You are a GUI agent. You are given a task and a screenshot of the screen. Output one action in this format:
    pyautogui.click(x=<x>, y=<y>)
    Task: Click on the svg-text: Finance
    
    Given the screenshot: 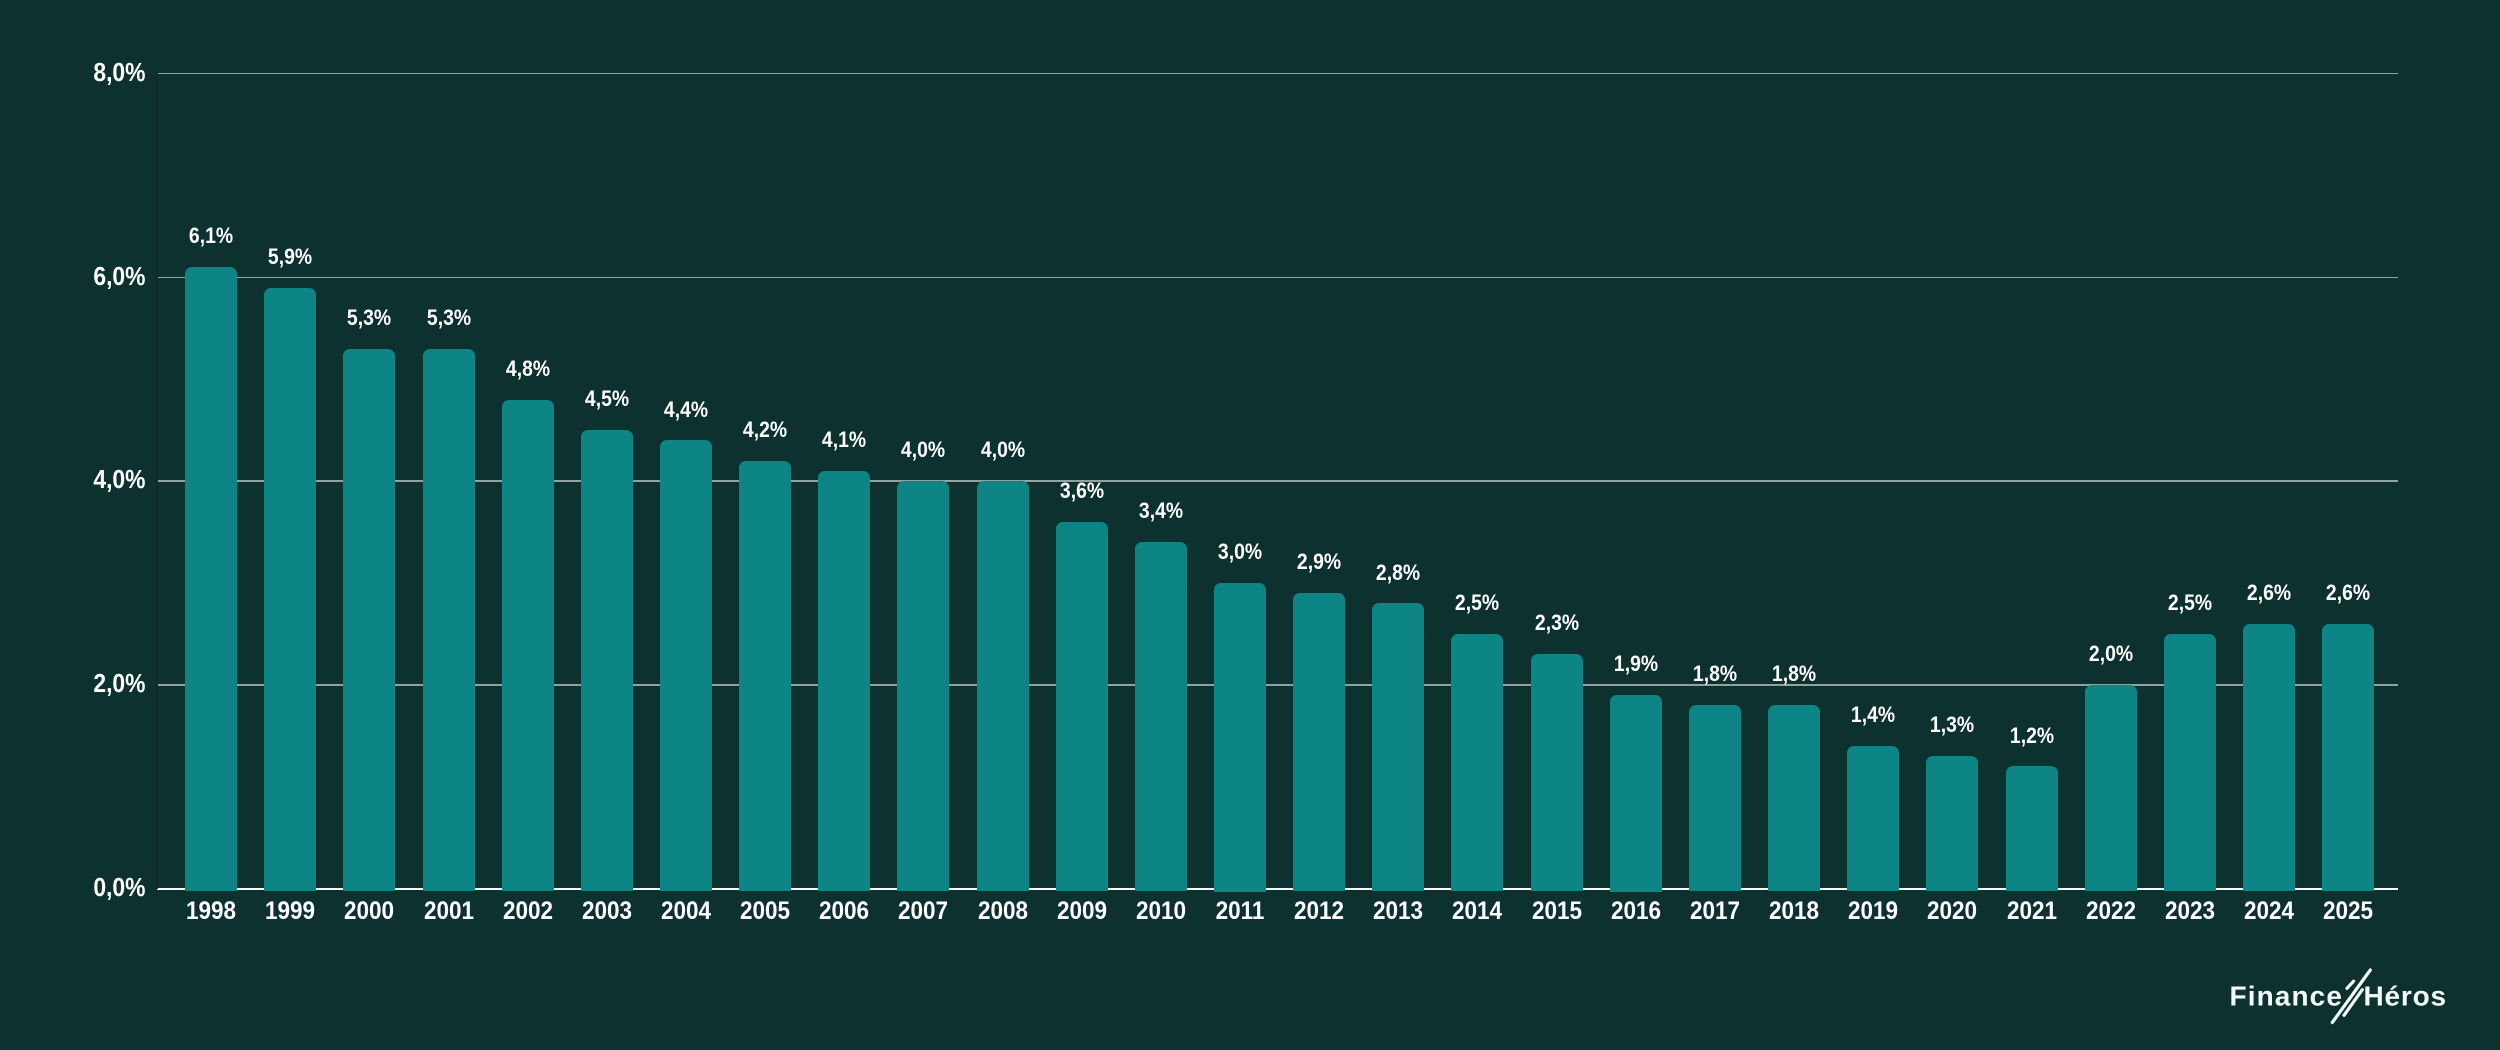 What is the action you would take?
    pyautogui.click(x=2287, y=996)
    